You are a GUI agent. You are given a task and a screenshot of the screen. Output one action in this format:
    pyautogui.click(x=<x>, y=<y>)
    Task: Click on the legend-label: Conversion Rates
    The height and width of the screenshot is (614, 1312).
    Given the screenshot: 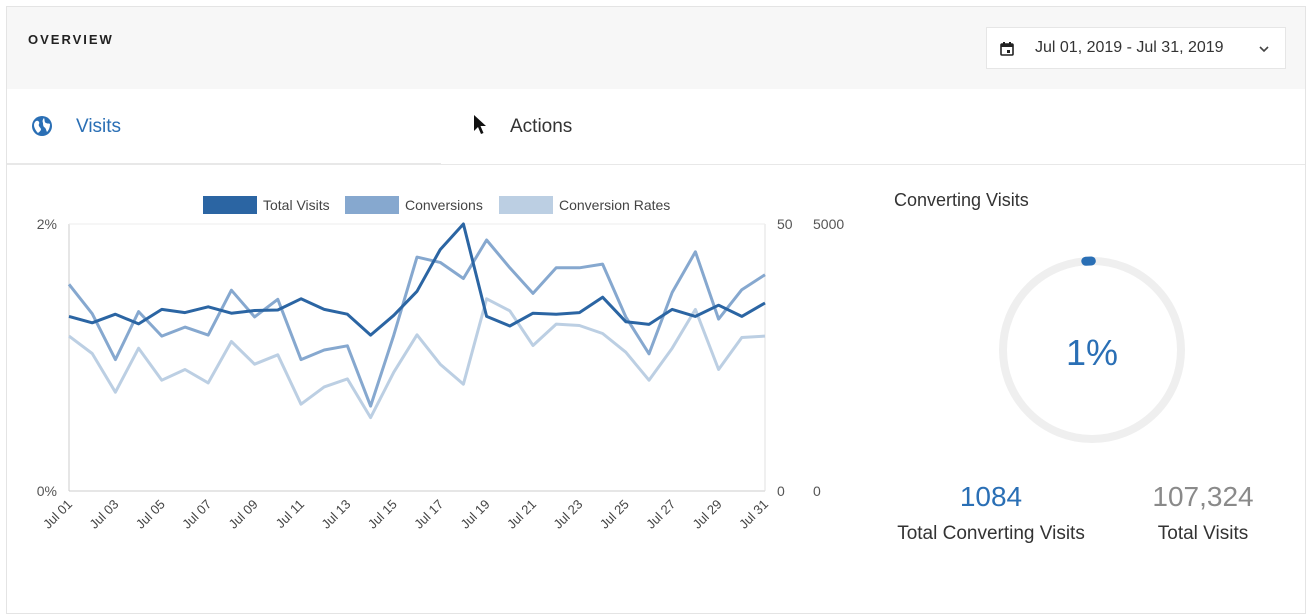 What is the action you would take?
    pyautogui.click(x=614, y=205)
    